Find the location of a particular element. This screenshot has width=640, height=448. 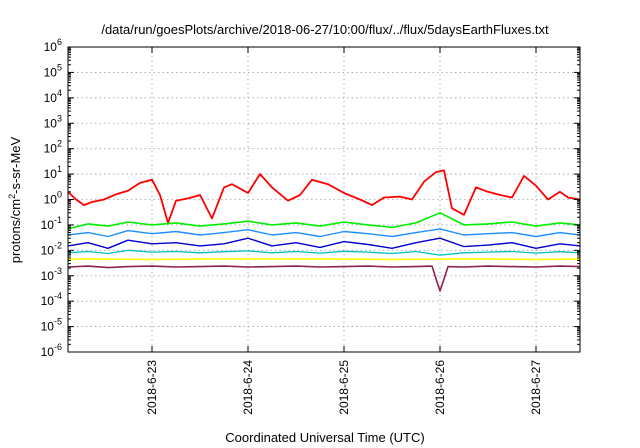

y-tick-label: 10⁰ is located at coordinates (53, 198).